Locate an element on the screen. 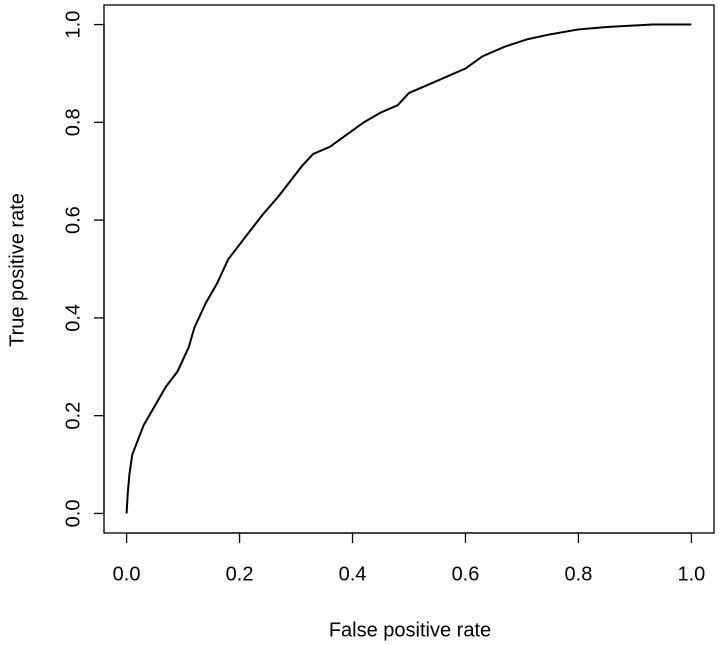 The image size is (720, 645). x-tick-label: 0.4 is located at coordinates (353, 574).